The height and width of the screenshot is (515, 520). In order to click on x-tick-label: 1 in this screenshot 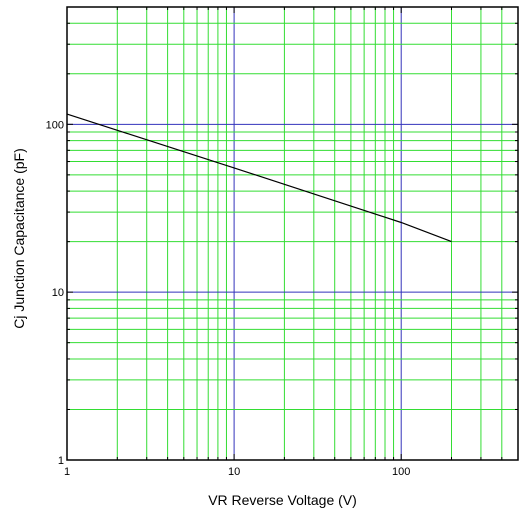, I will do `click(67, 472)`.